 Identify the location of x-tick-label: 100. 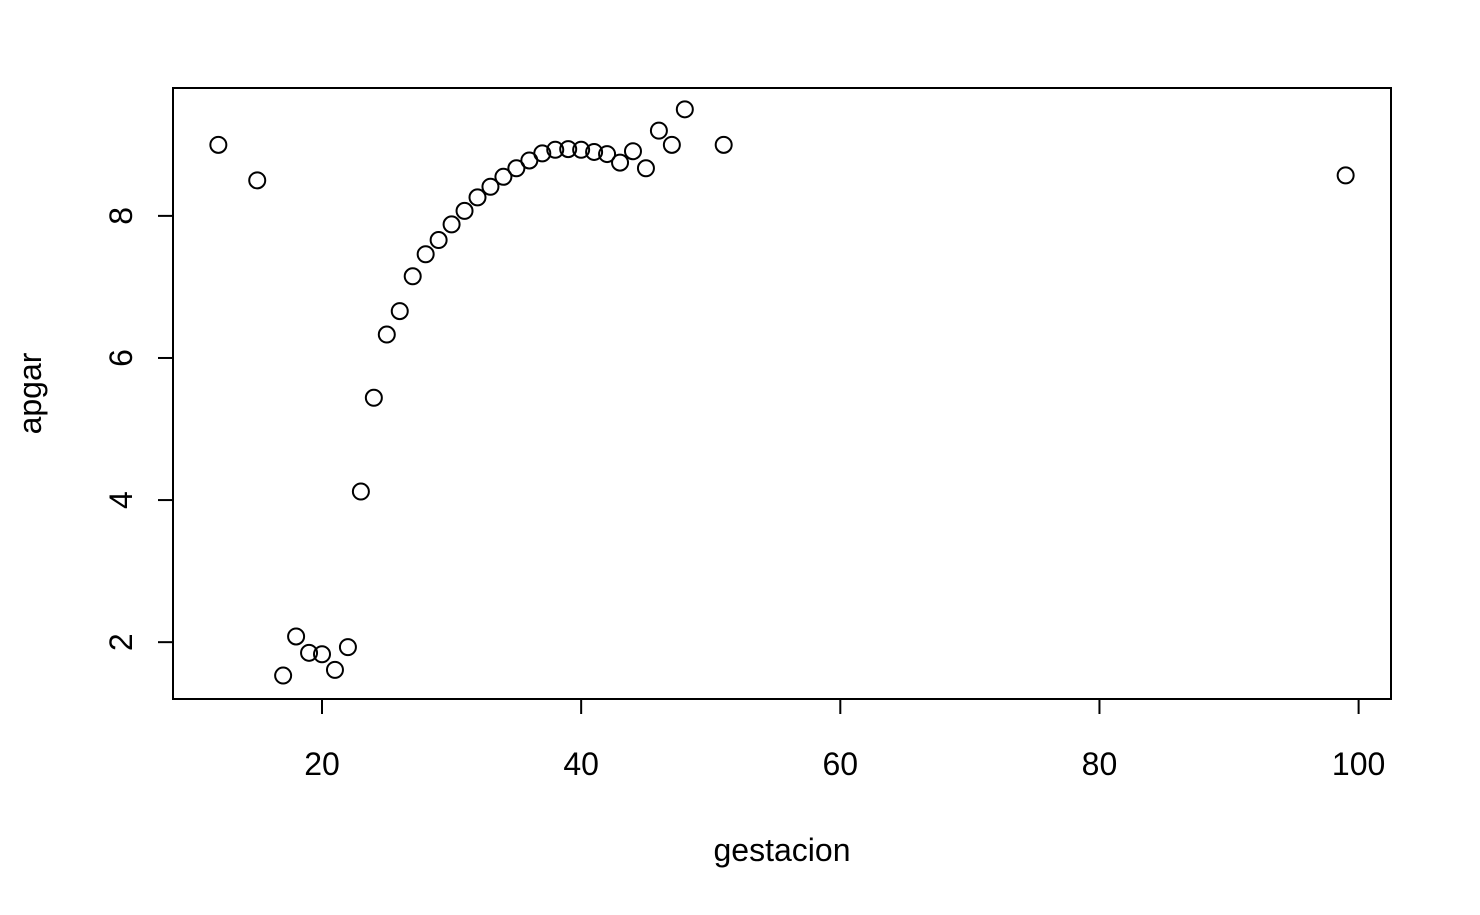
(1358, 764).